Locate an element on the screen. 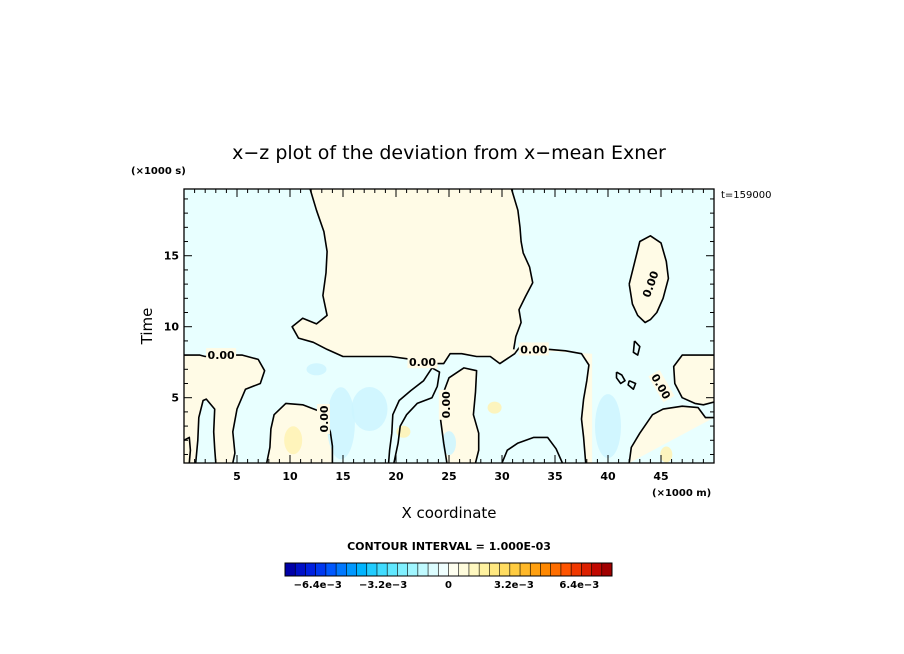  x-tick-label: 10 is located at coordinates (290, 476).